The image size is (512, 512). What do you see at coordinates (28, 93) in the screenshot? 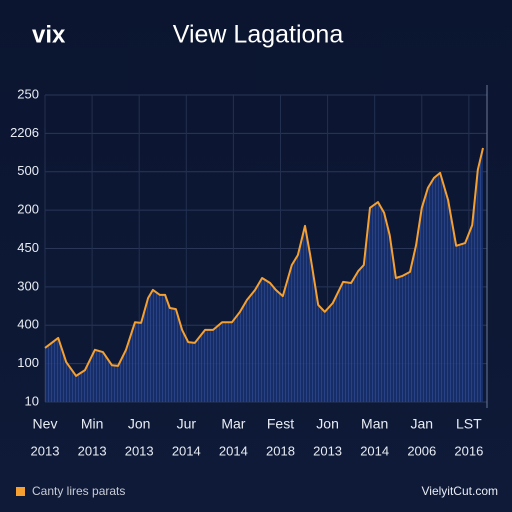
I see `y-tick-label: 250` at bounding box center [28, 93].